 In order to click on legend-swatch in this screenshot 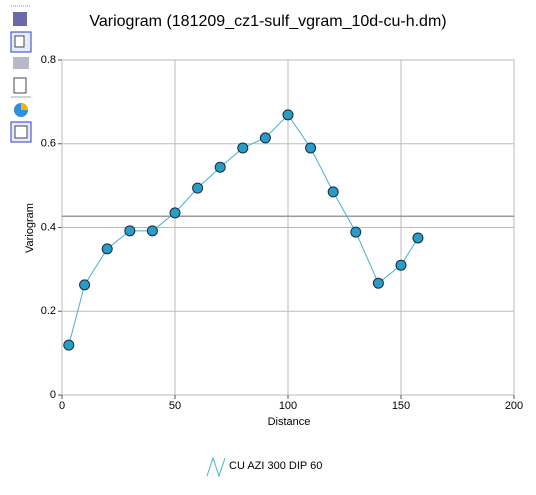, I will do `click(216, 467)`.